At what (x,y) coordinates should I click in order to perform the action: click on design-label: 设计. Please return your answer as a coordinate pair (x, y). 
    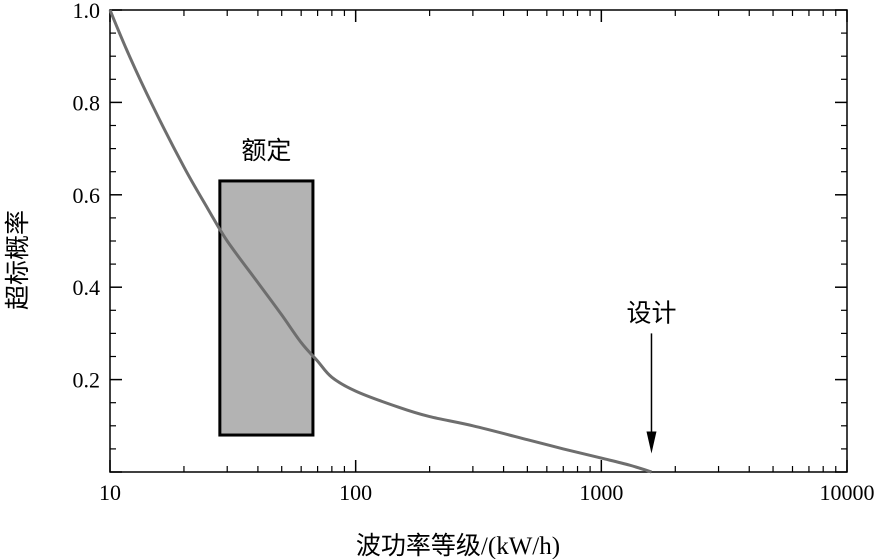
    Looking at the image, I should click on (651, 313).